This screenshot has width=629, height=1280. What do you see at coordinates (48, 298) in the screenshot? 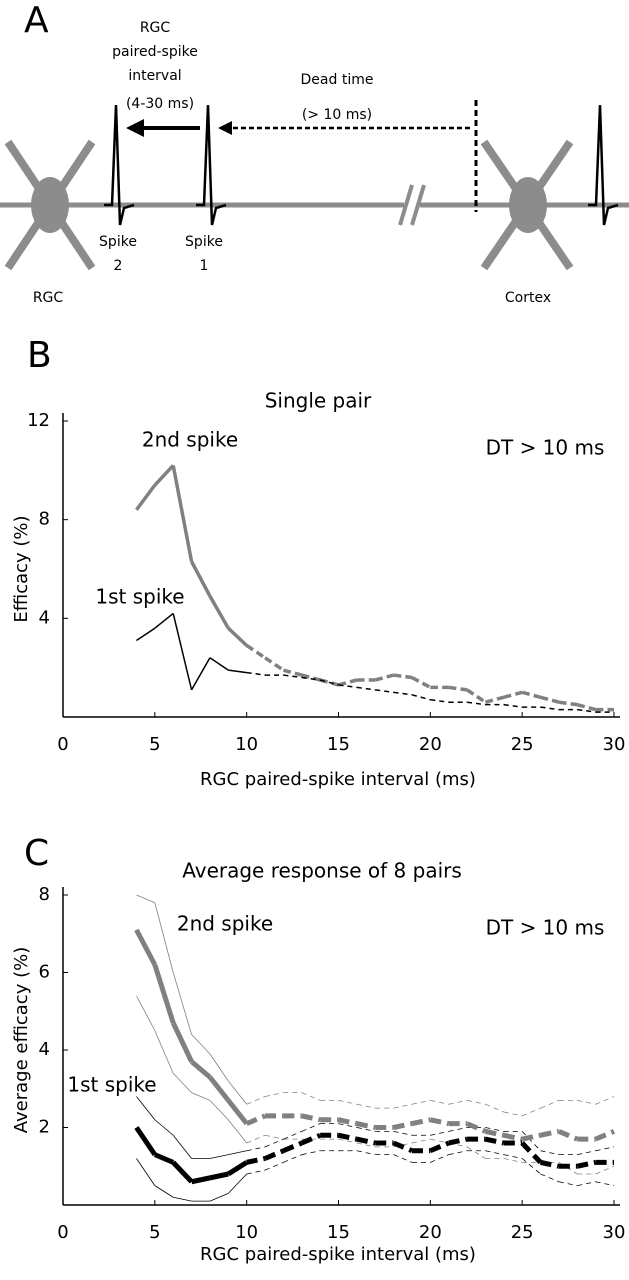
I see `cell-label: RGC` at bounding box center [48, 298].